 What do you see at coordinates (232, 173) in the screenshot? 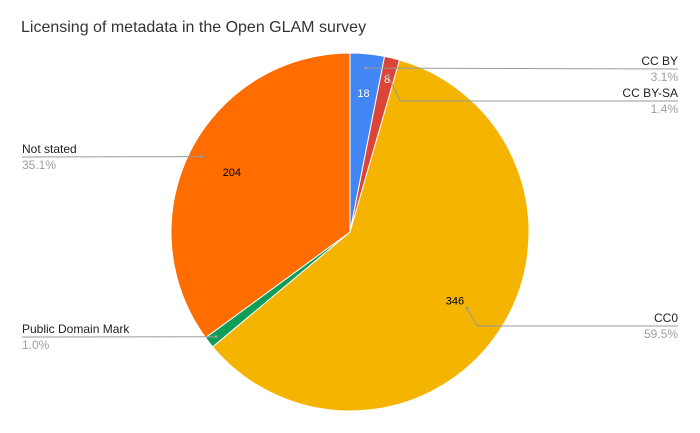
I see `slice-value-label-not-stated: 204` at bounding box center [232, 173].